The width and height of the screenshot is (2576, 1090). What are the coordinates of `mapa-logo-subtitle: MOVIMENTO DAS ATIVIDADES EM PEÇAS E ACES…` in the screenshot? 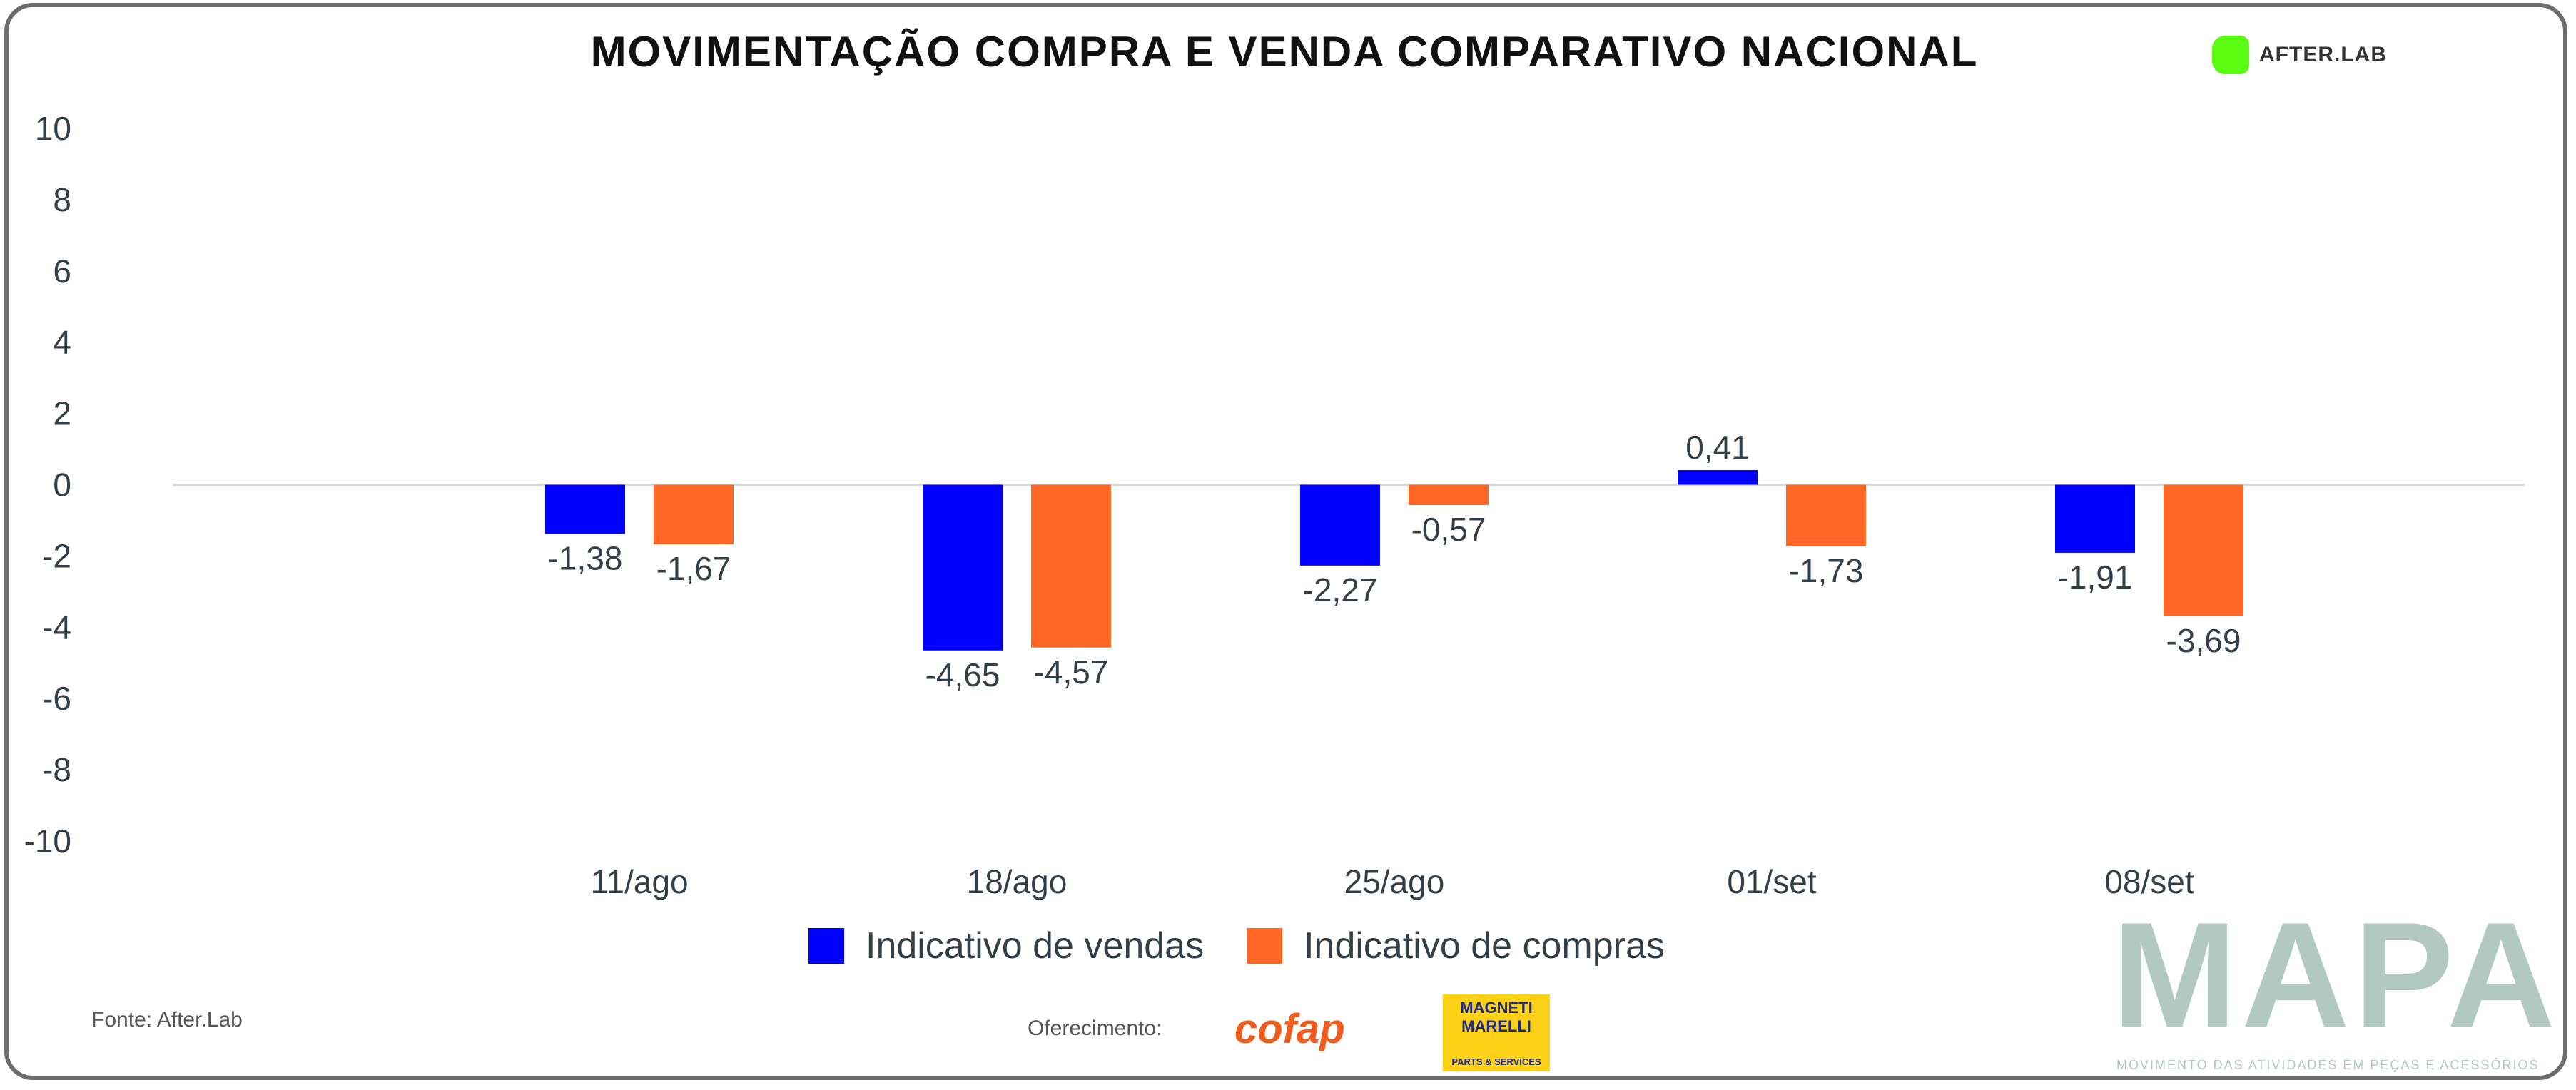 It's located at (2328, 1065).